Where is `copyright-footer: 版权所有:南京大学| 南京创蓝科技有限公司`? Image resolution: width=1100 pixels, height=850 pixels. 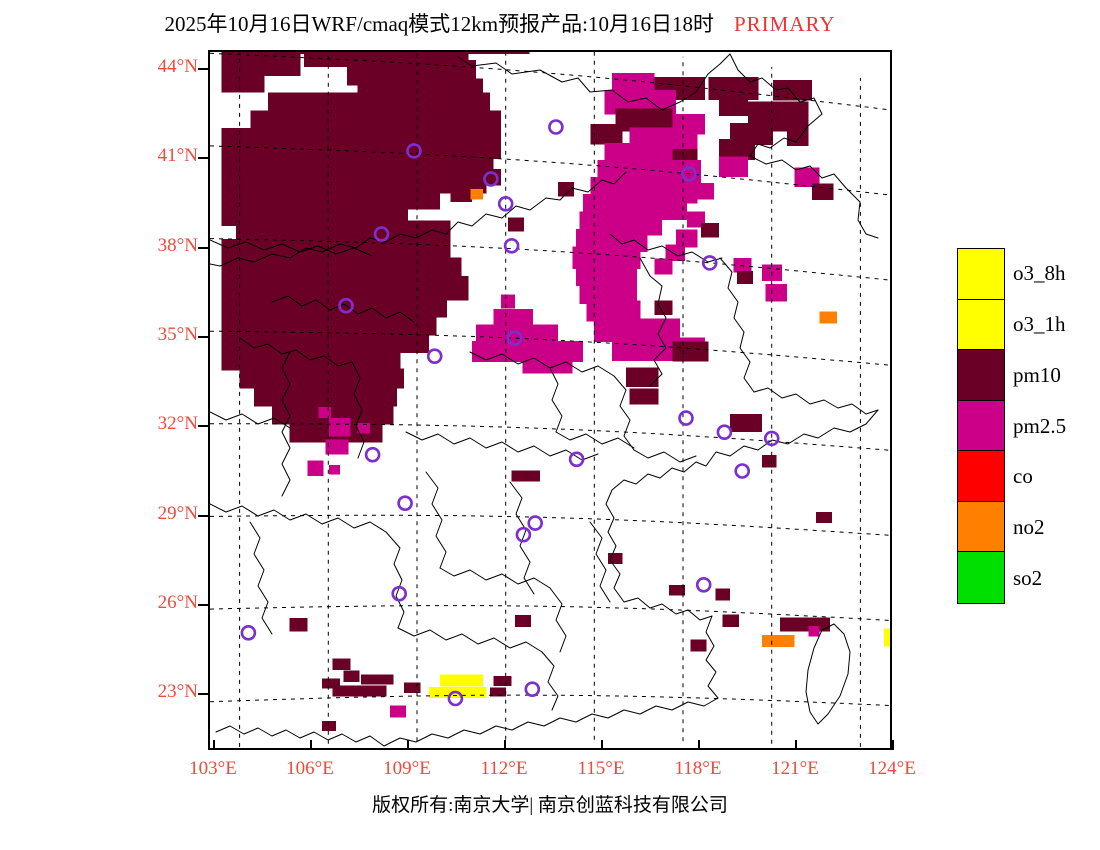 copyright-footer: 版权所有:南京大学| 南京创蓝科技有限公司 is located at coordinates (550, 805).